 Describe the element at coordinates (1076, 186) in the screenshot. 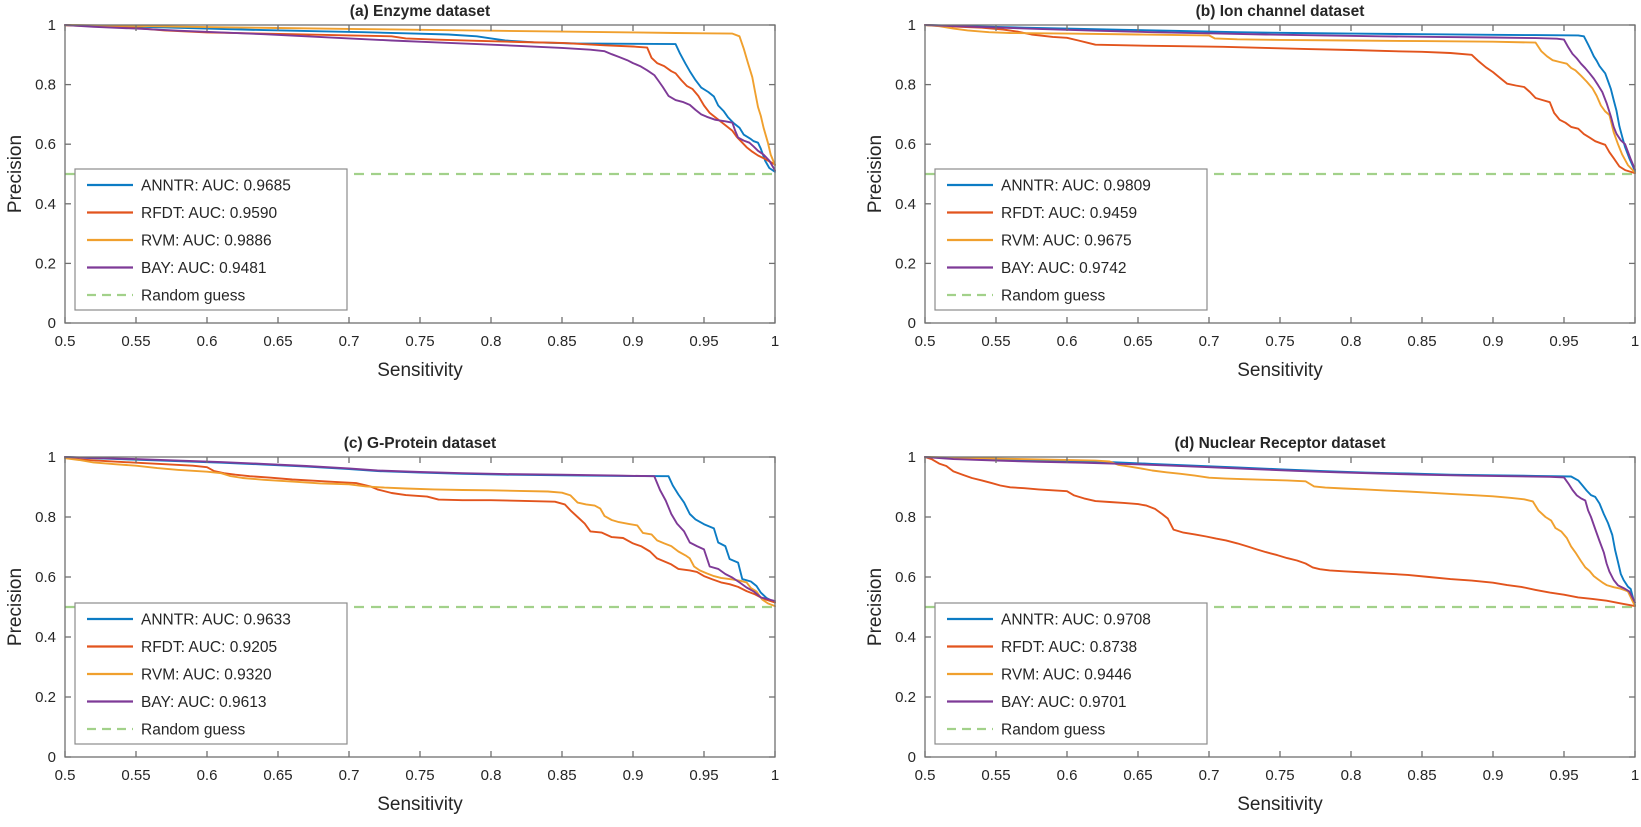

I see `legend-entry-label: ANNTR: AUC: 0.9809` at that location.